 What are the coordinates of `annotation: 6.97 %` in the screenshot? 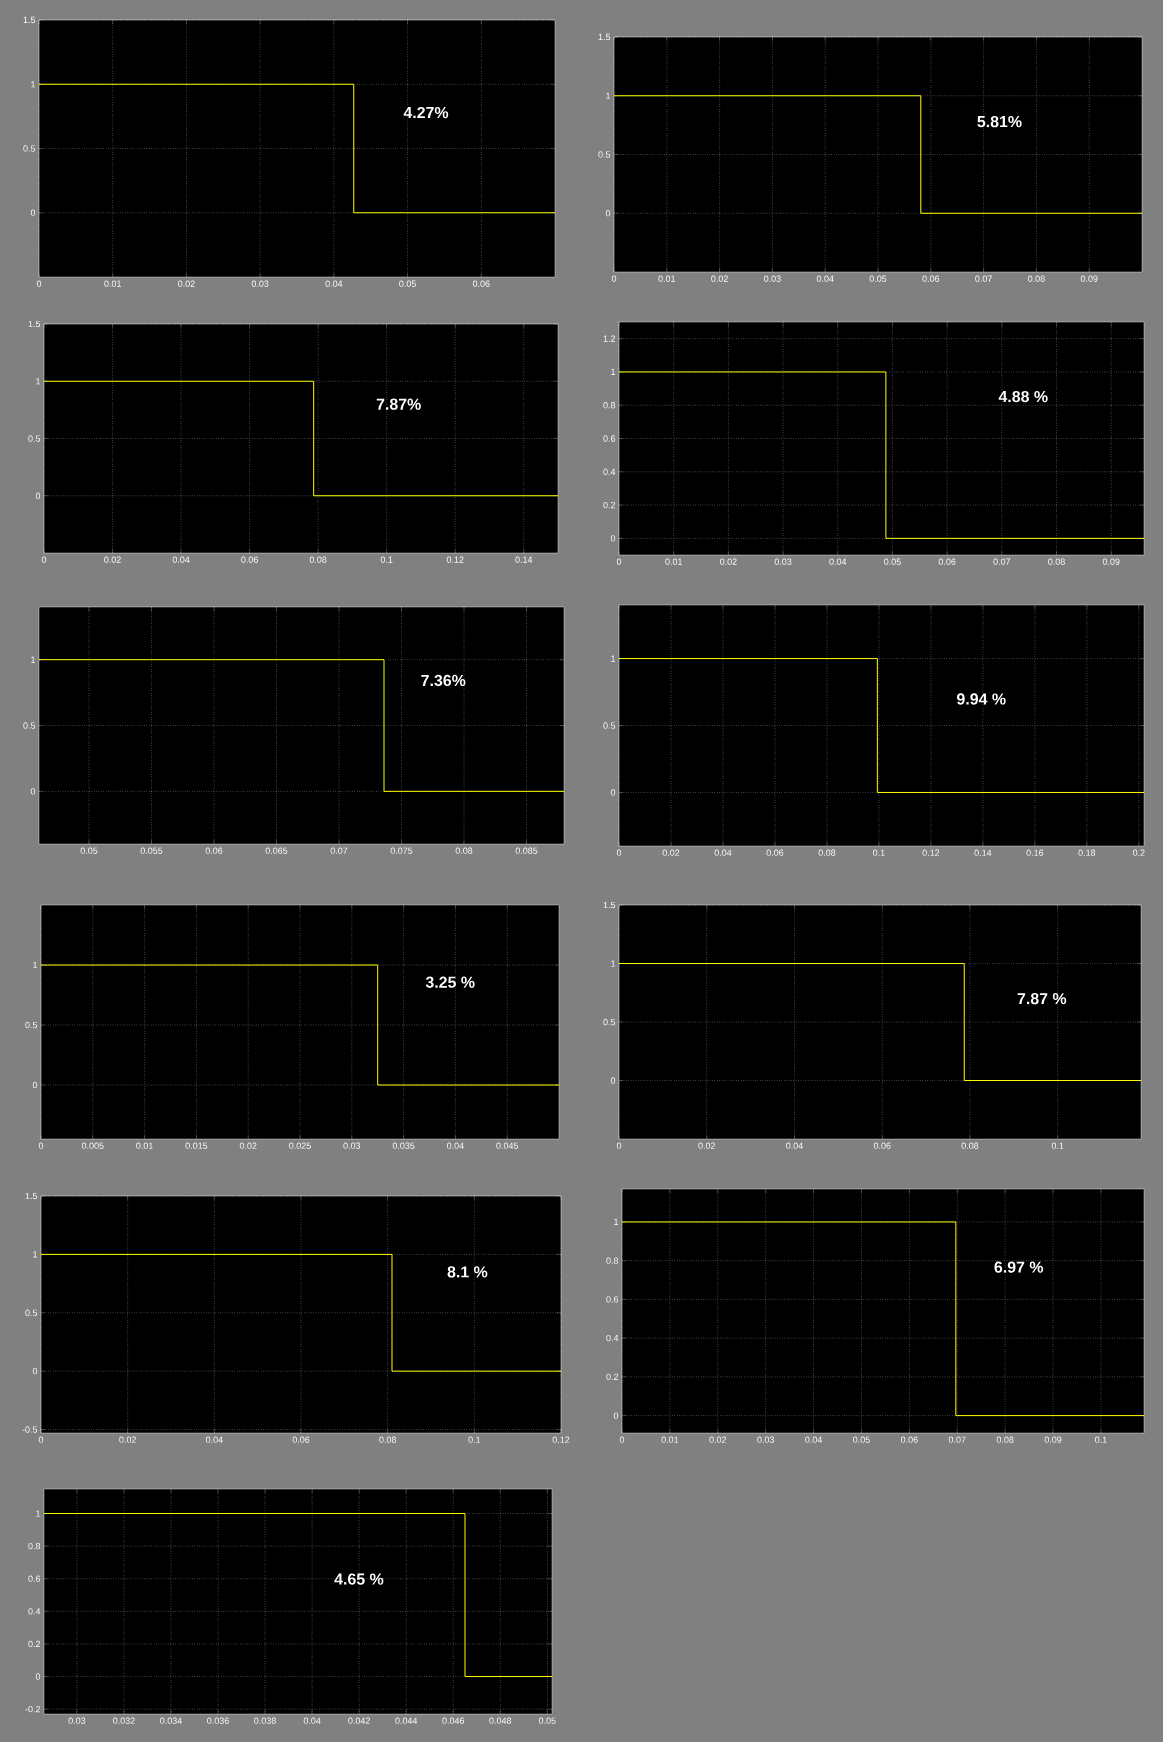 It's located at (1019, 1267).